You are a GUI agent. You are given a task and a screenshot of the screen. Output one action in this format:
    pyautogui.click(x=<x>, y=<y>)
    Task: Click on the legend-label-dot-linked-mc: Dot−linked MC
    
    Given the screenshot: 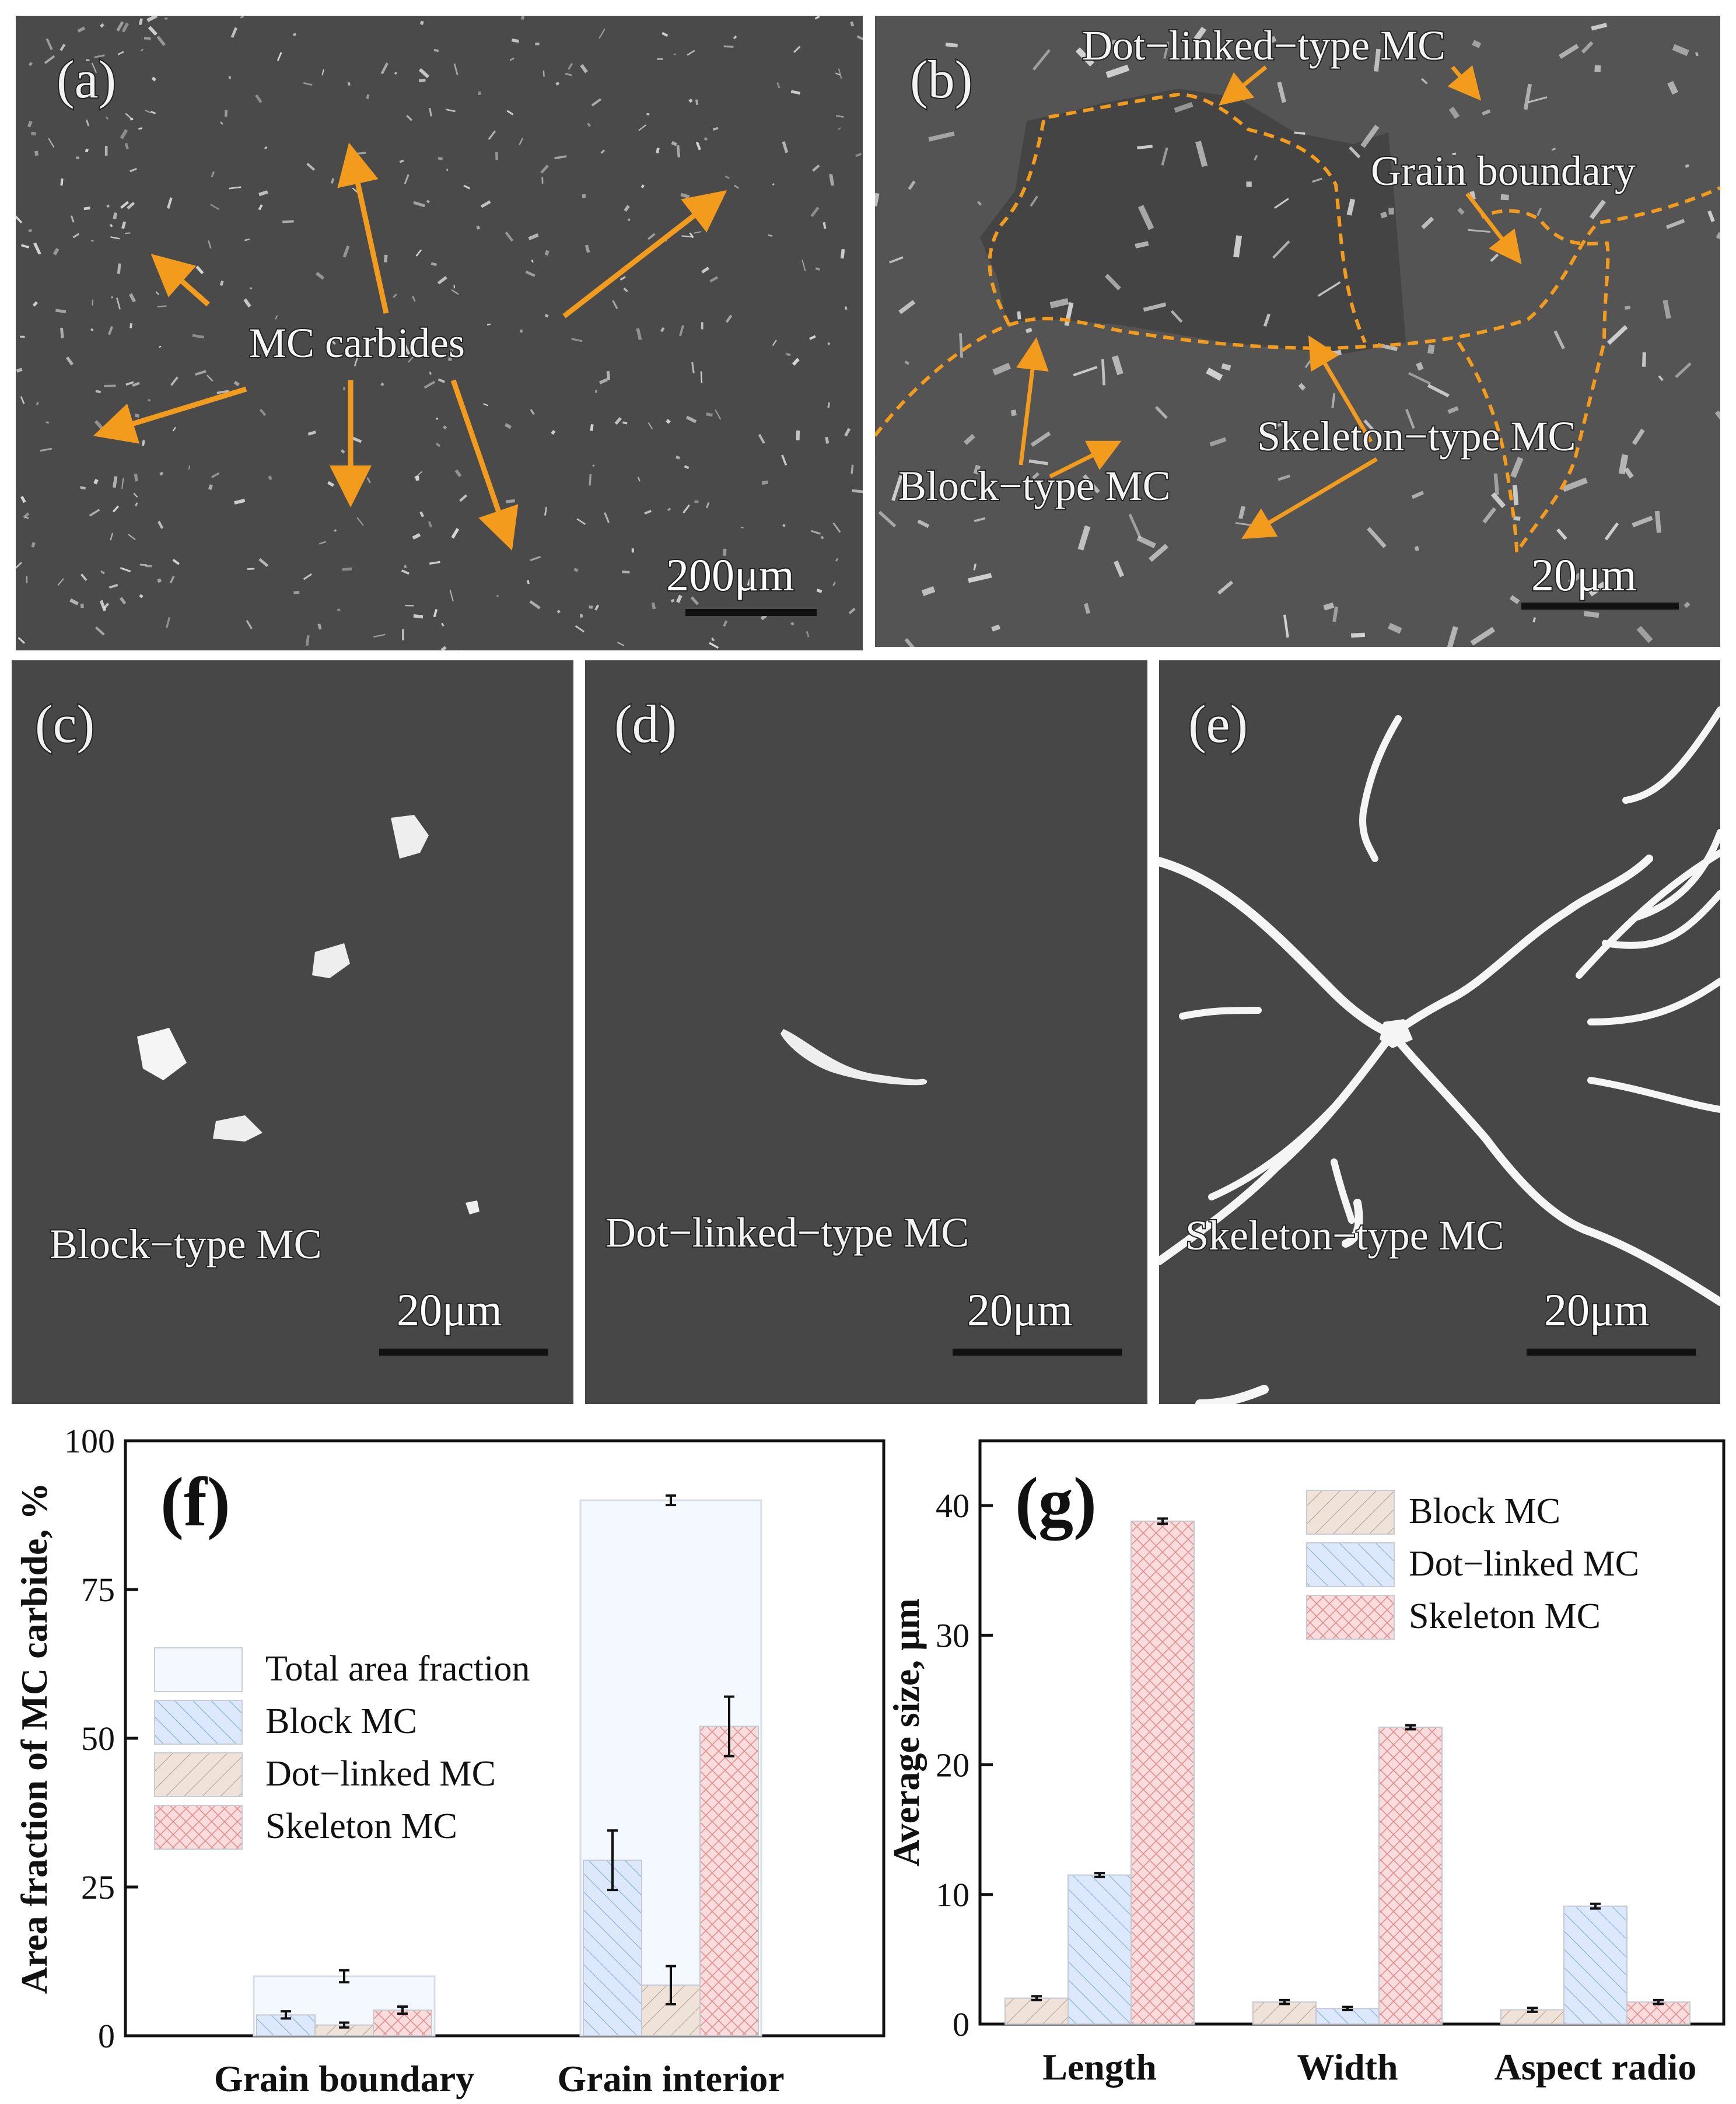 What is the action you would take?
    pyautogui.click(x=380, y=1774)
    